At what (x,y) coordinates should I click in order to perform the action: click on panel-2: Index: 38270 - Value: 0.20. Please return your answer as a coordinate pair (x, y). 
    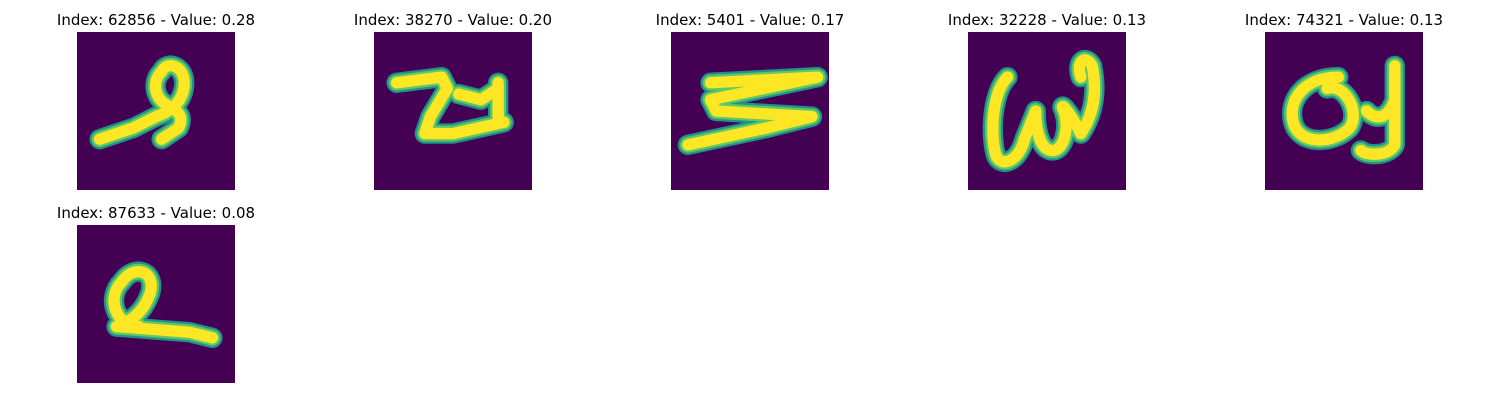
    Looking at the image, I should click on (453, 100).